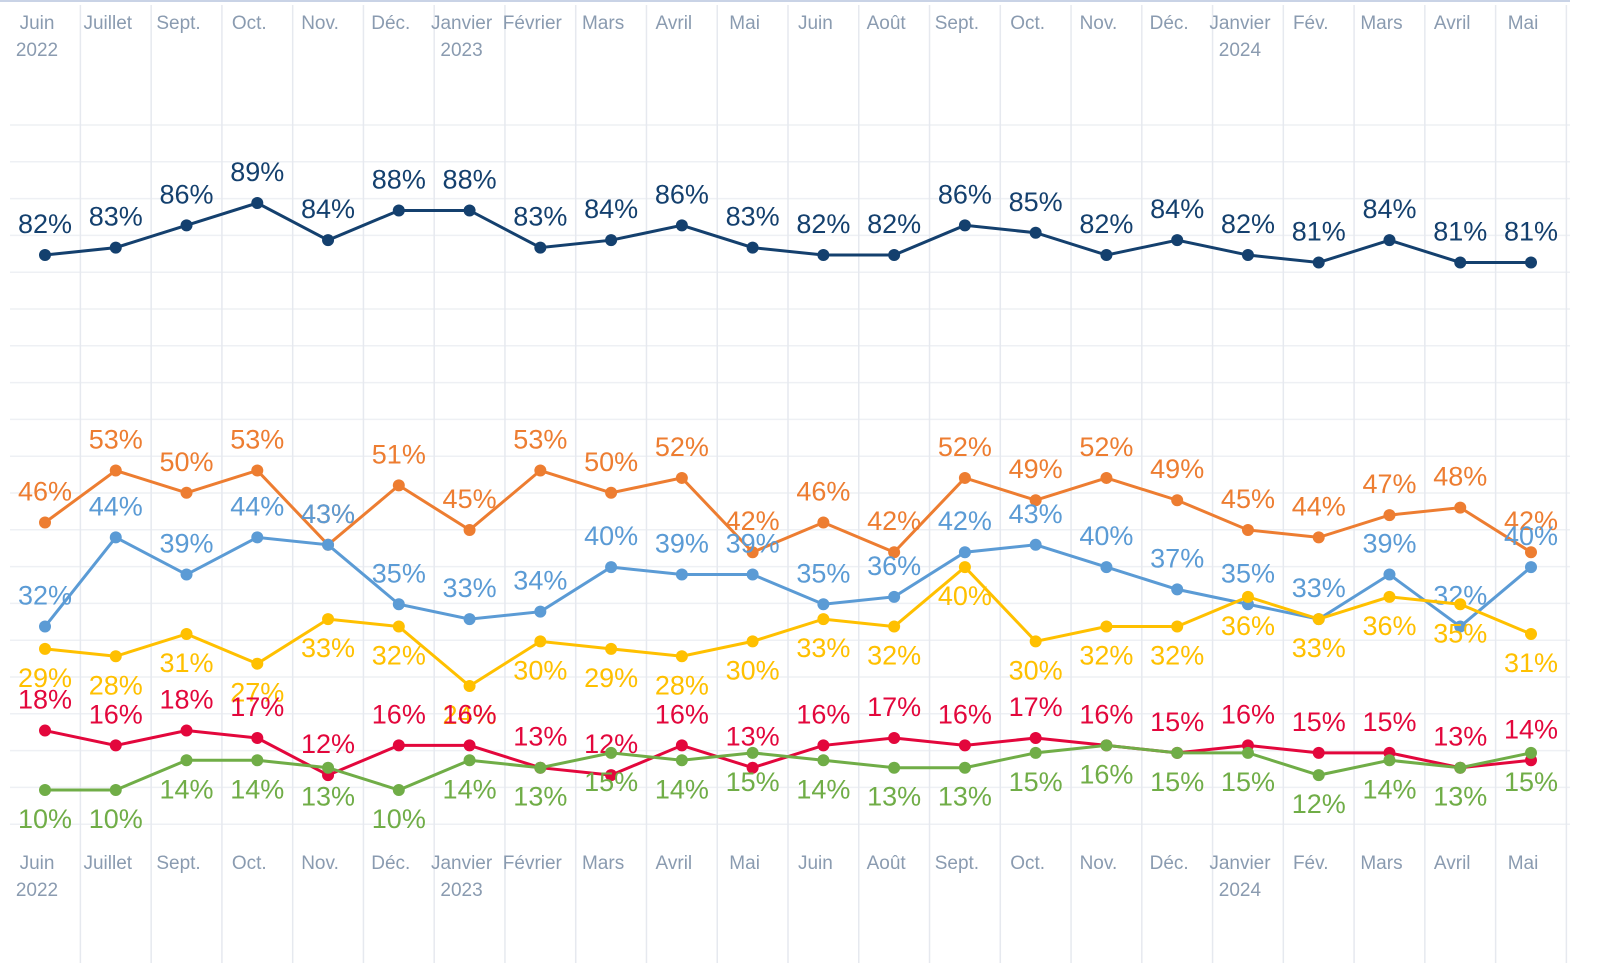 The width and height of the screenshot is (1624, 963). What do you see at coordinates (815, 863) in the screenshot?
I see `x-tick-label-bottom: Juin` at bounding box center [815, 863].